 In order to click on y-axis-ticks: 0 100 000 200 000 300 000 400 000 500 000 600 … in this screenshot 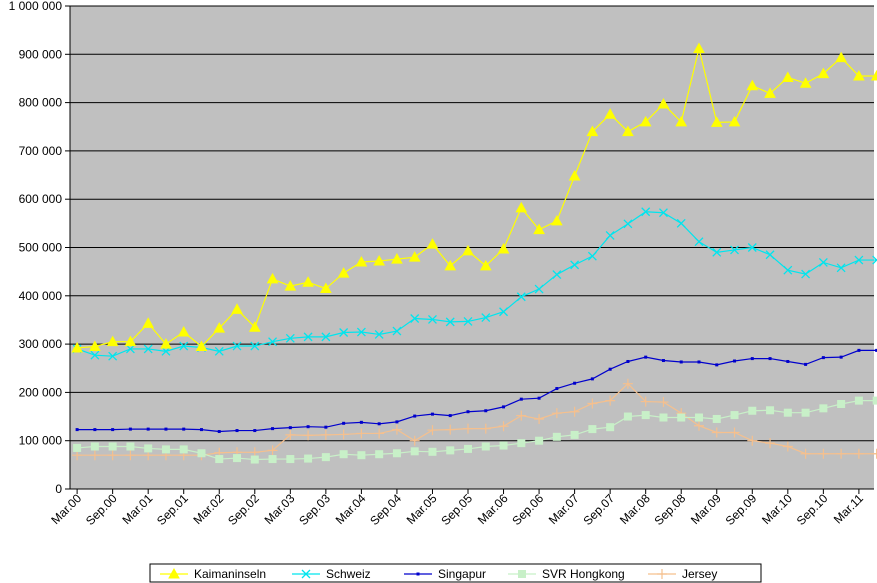, I will do `click(39, 248)`.